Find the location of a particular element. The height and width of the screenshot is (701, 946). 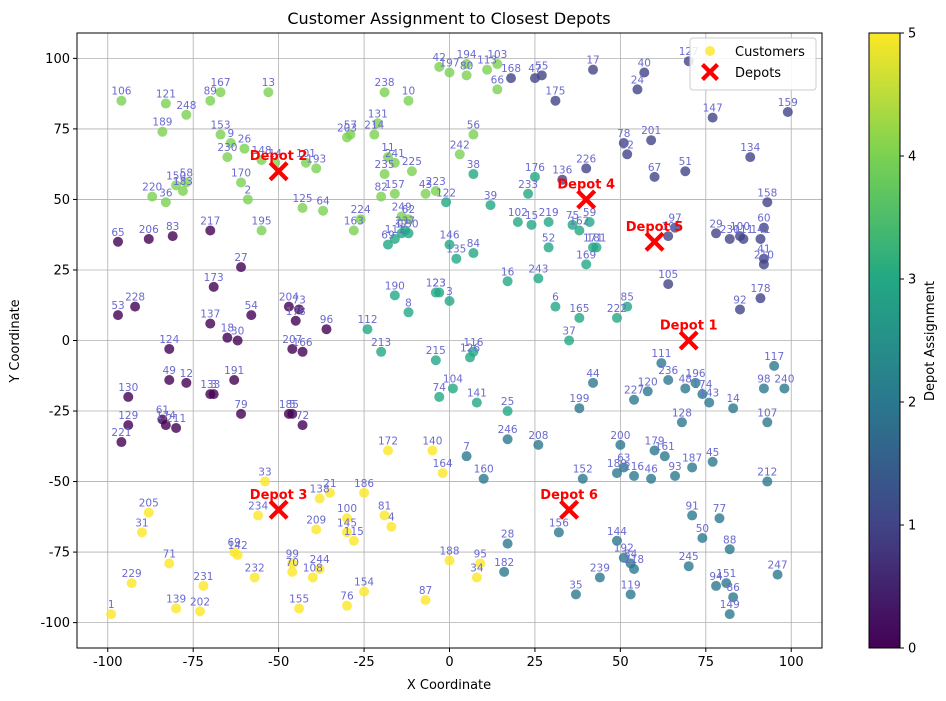

customer-label: 193 is located at coordinates (316, 159).